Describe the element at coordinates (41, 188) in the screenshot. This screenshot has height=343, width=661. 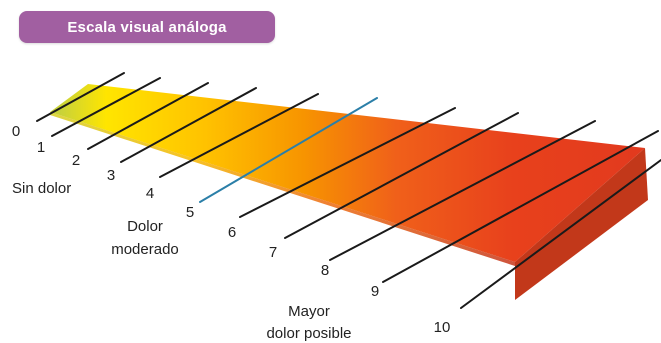
I see `annotation-no-pain: Sin dolor` at that location.